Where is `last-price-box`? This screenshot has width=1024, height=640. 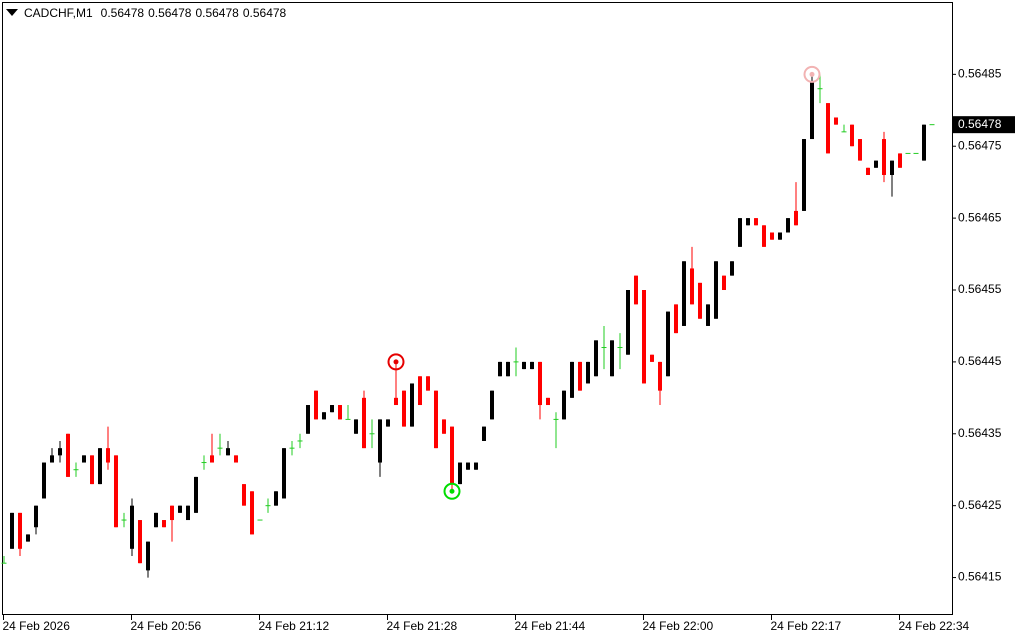 last-price-box is located at coordinates (984, 125).